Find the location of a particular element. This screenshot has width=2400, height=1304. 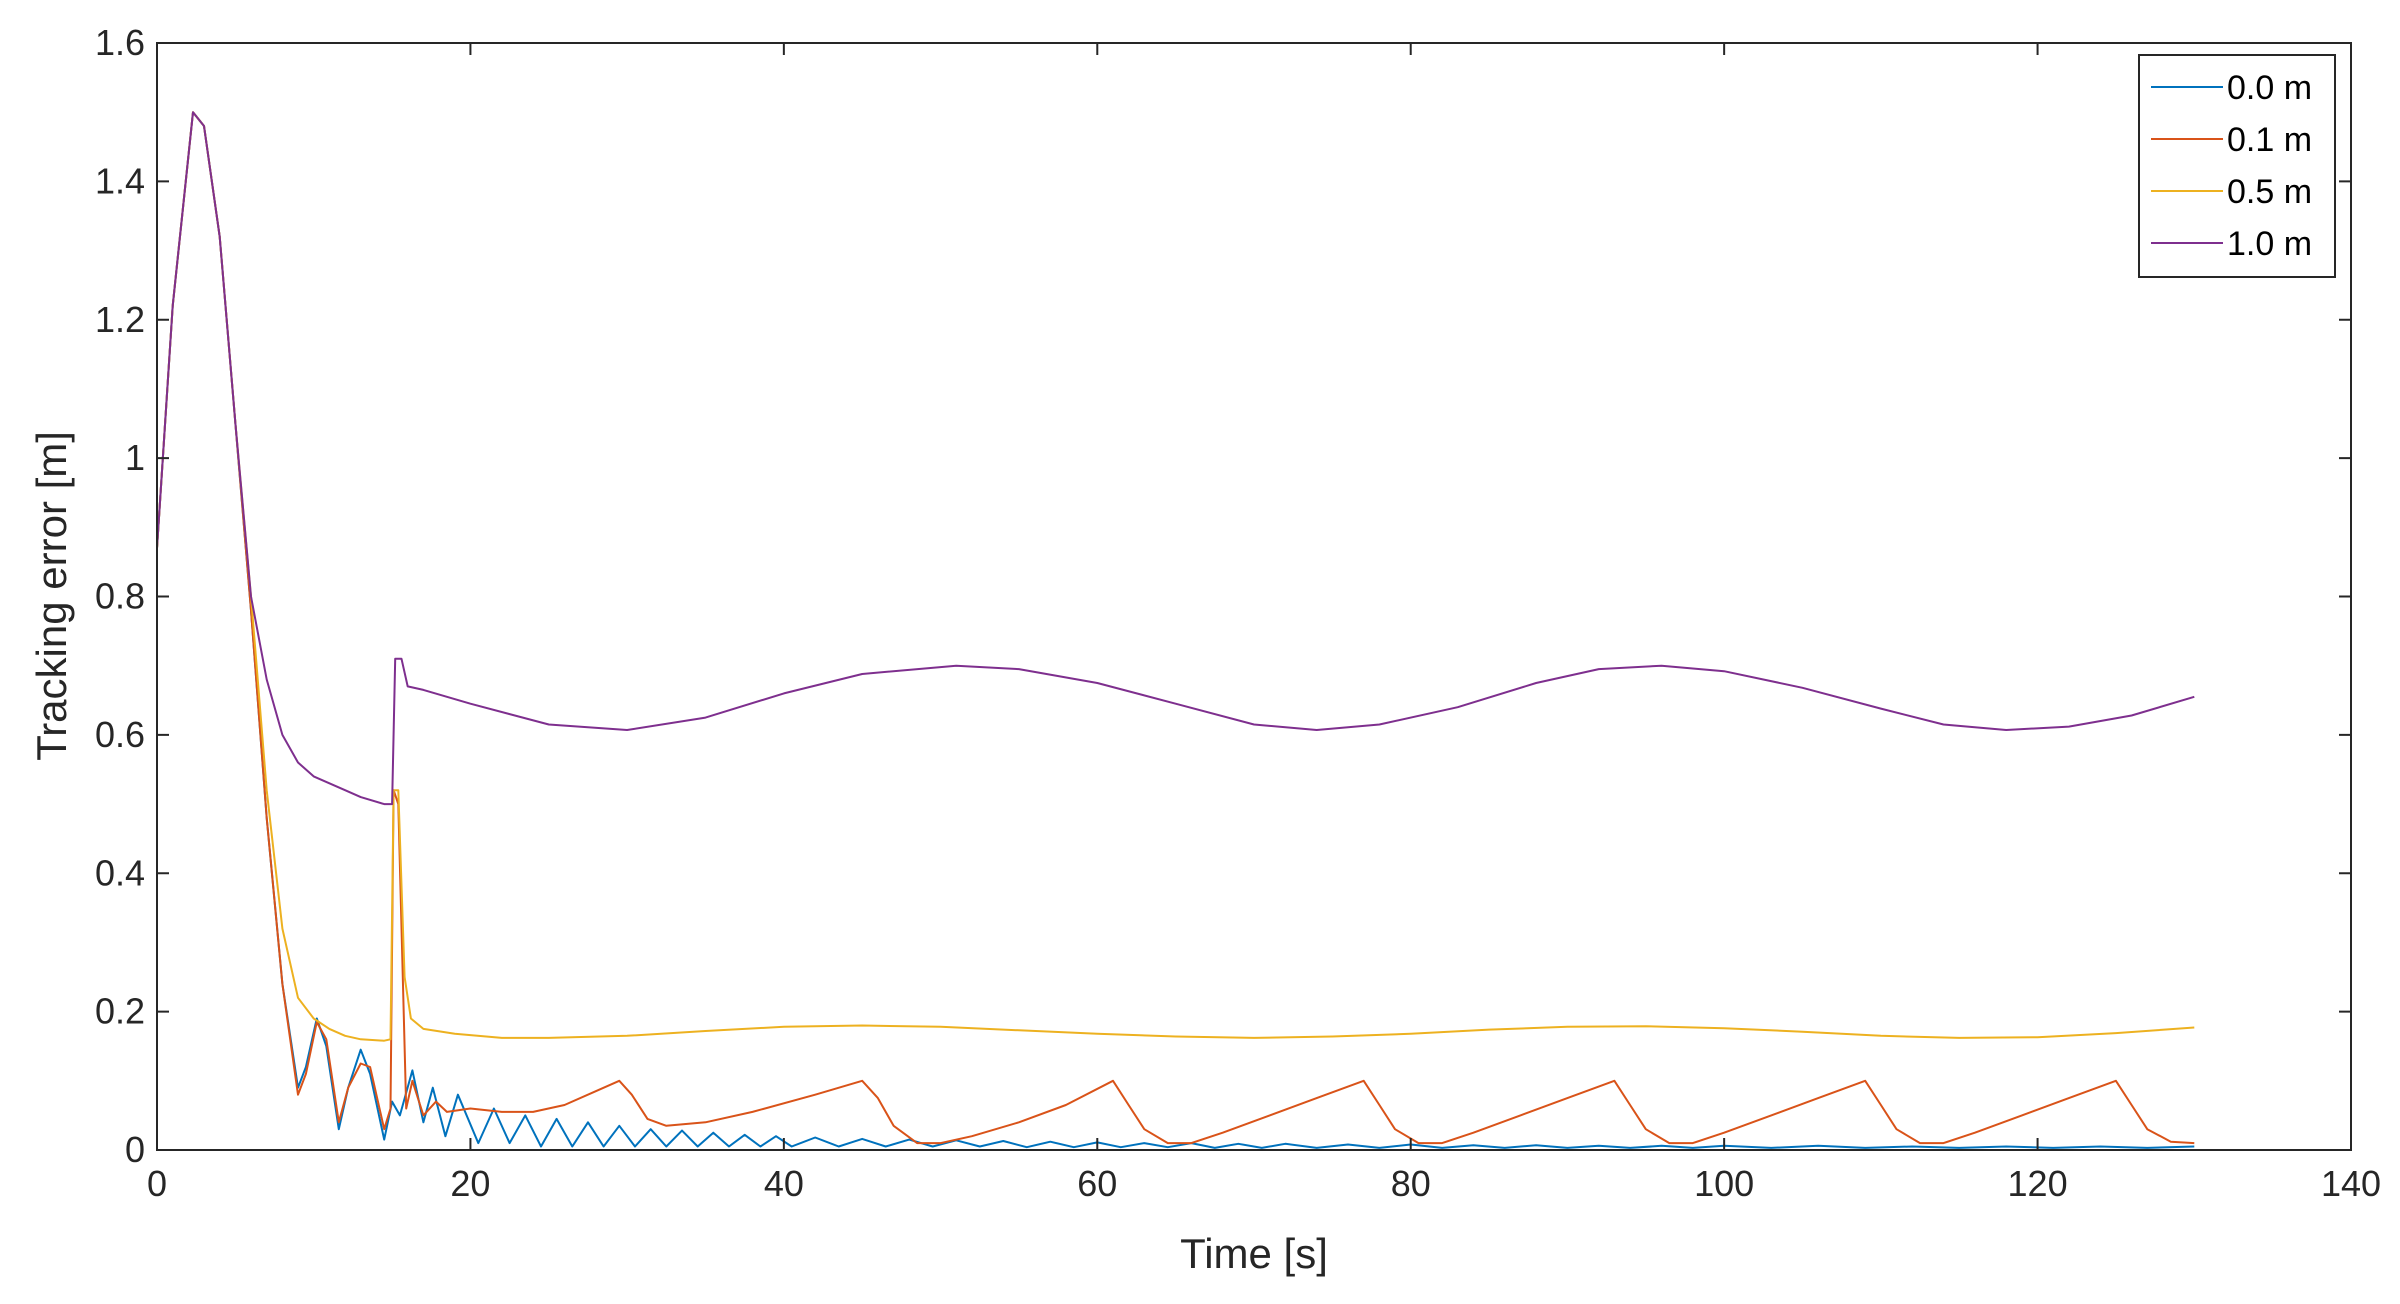

y-axis-title: Tracking error [m] is located at coordinates (51, 596).